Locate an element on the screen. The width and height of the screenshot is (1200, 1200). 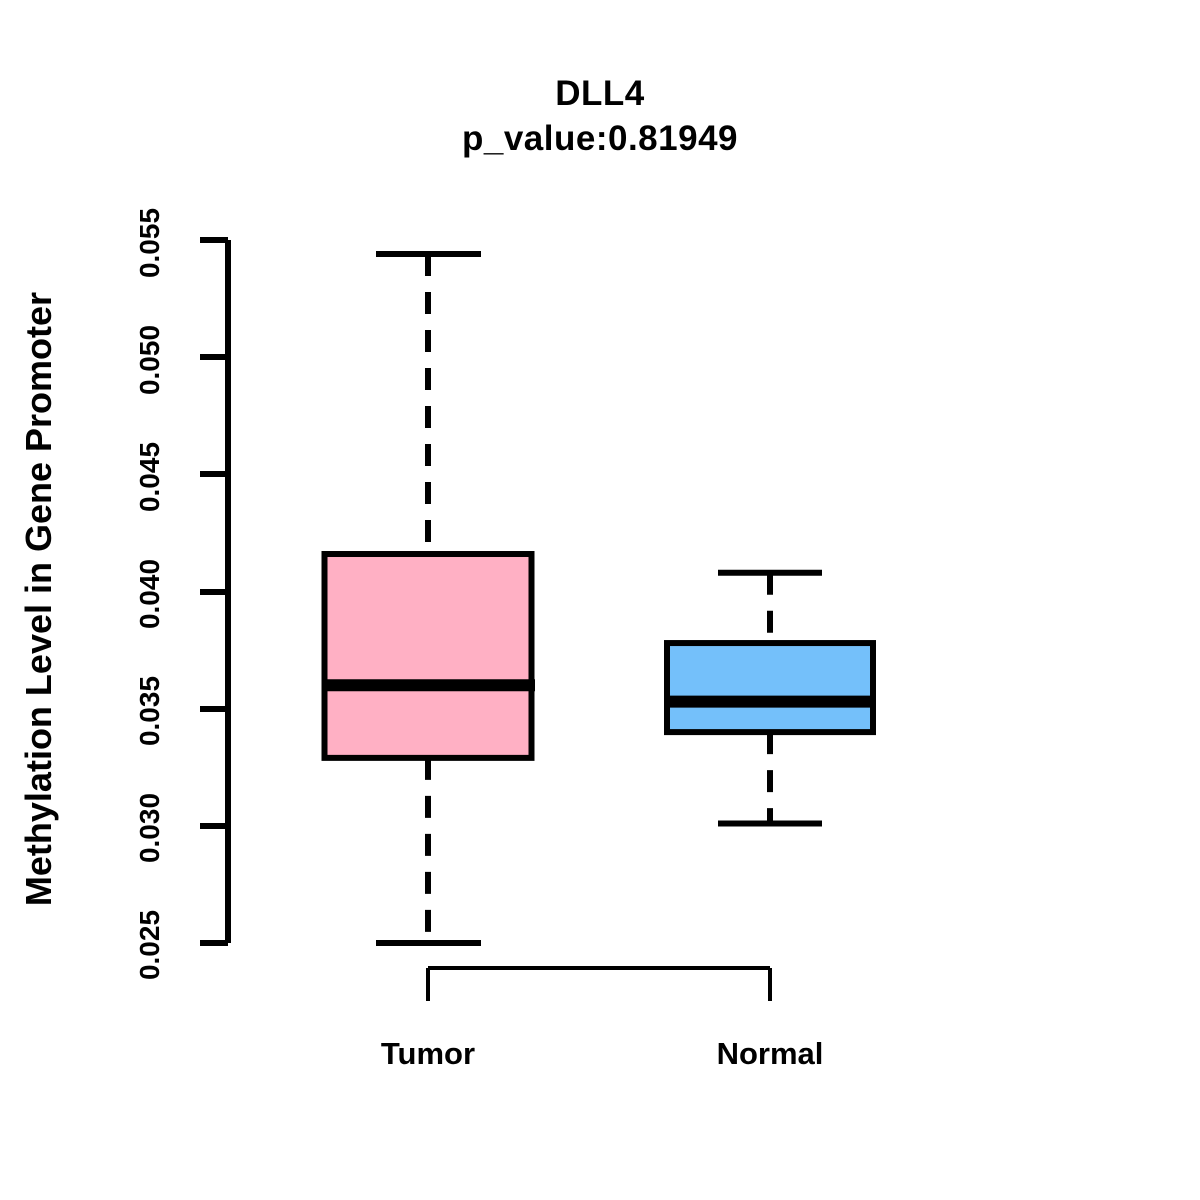
x-tick-label-tumor: Tumor is located at coordinates (428, 1053).